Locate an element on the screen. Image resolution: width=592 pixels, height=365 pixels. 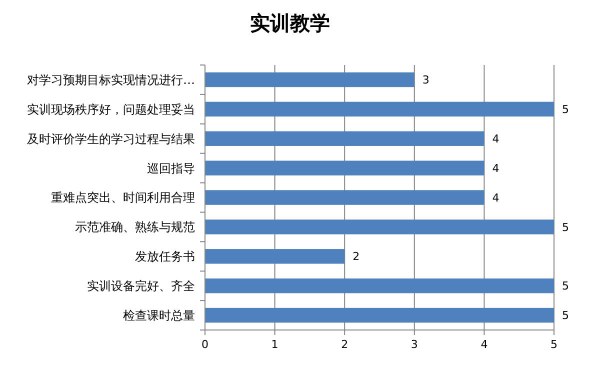
x-tick-label: 1 is located at coordinates (274, 344).